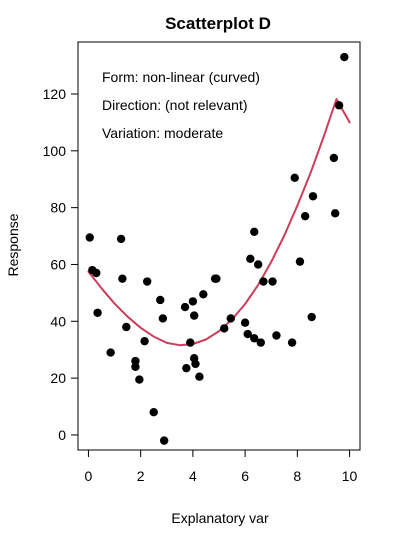 The height and width of the screenshot is (550, 400). I want to click on y-tick-label: 40, so click(58, 321).